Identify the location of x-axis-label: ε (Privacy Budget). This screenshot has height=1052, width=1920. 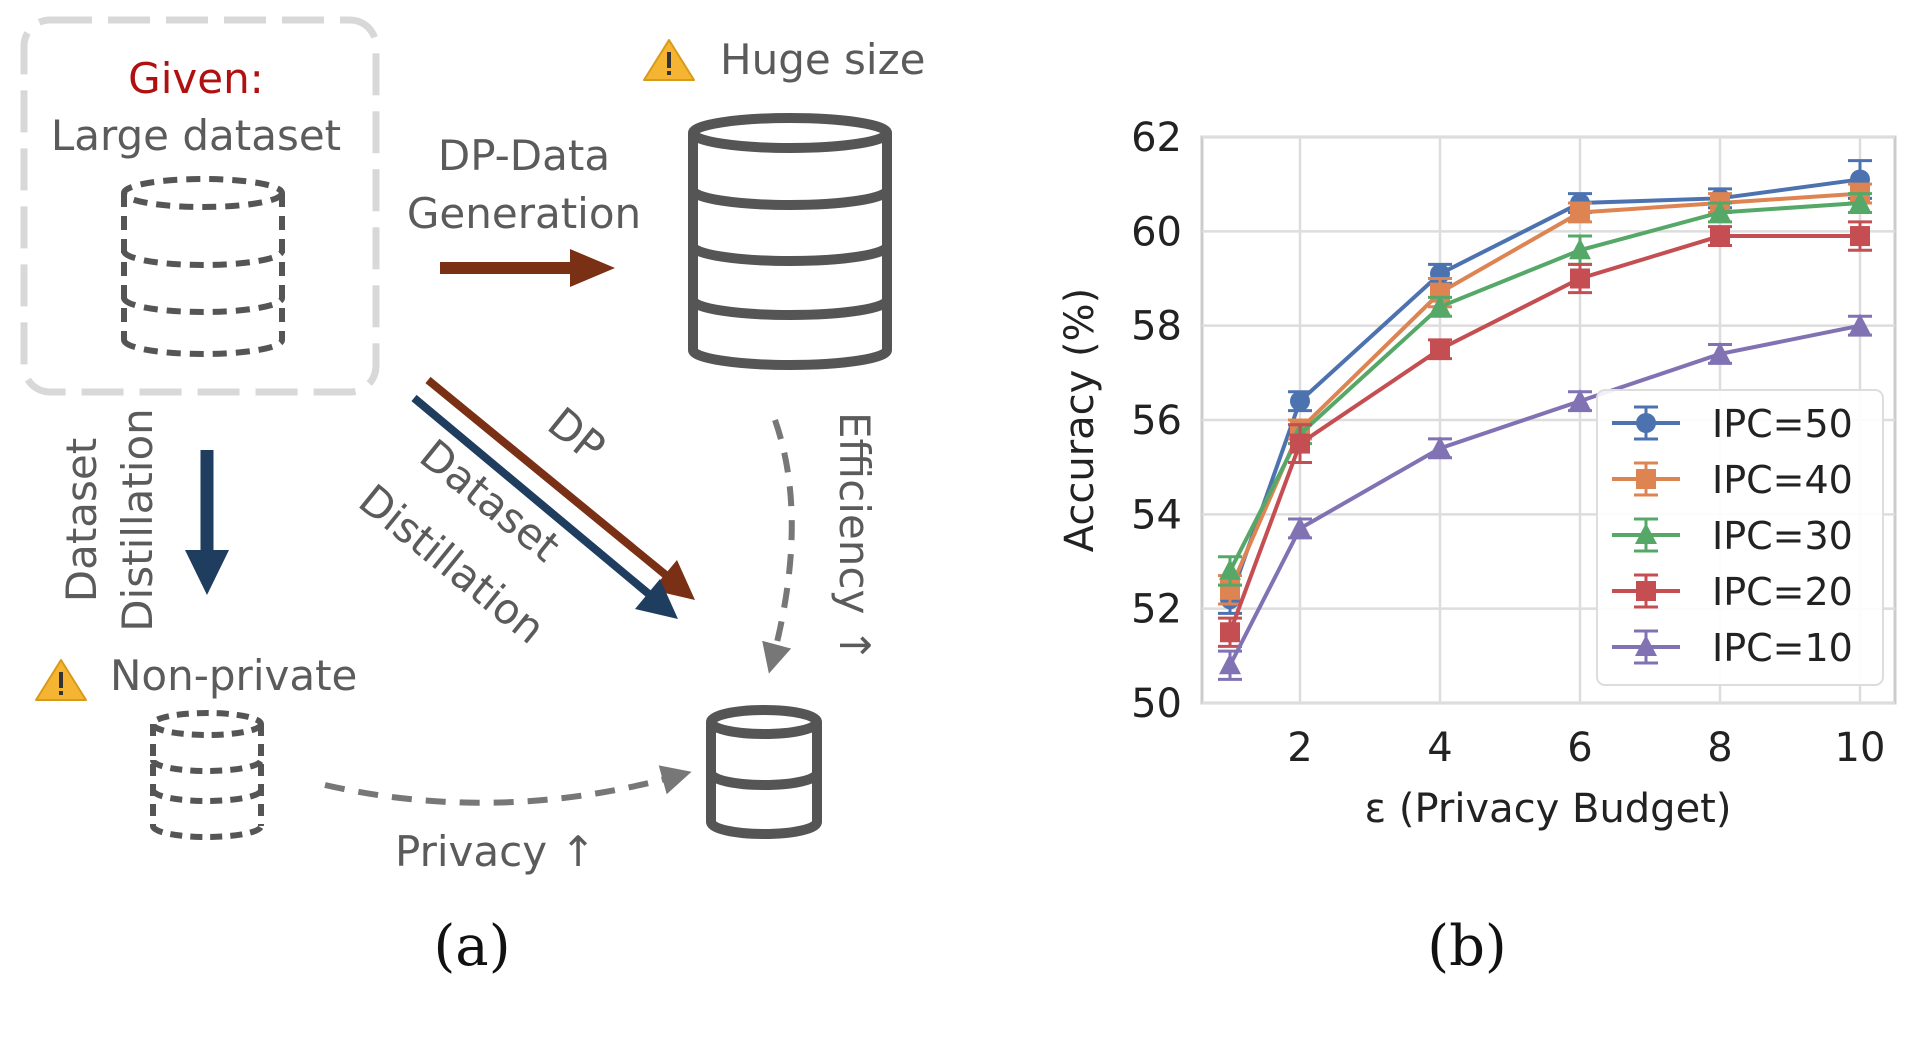
(1548, 809).